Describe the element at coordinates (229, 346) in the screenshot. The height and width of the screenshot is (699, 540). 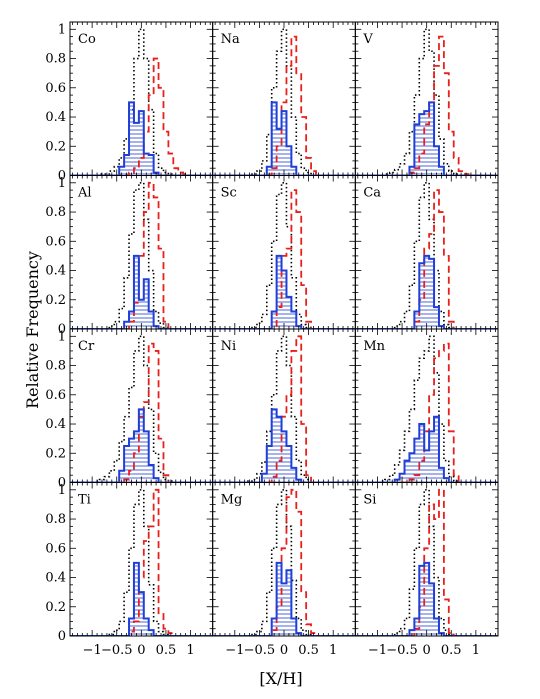
I see `panel-label: Ni` at that location.